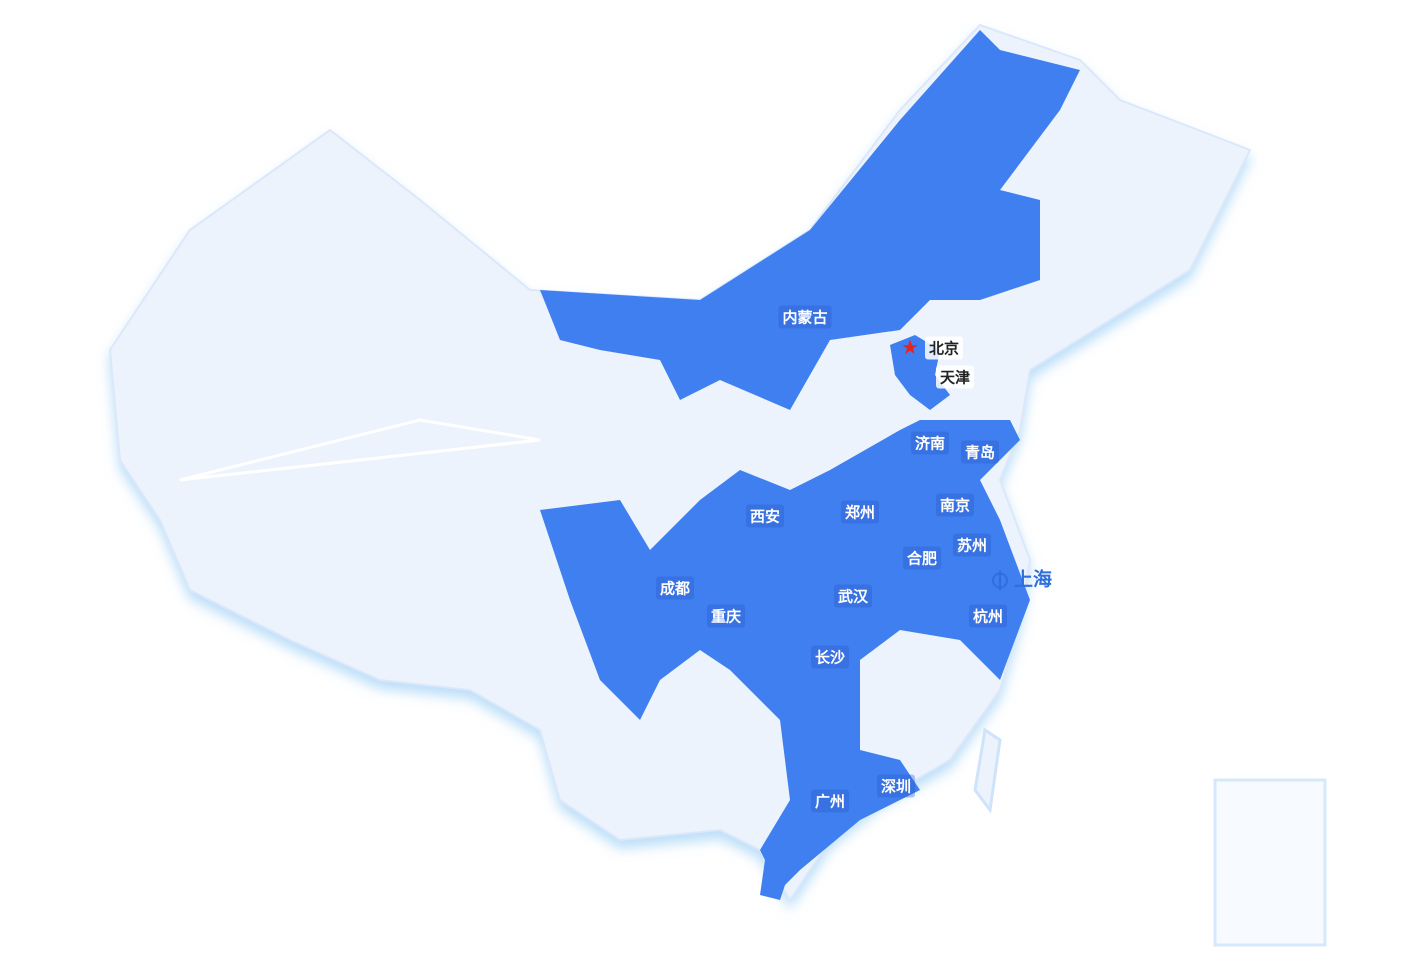 Image resolution: width=1417 pixels, height=966 pixels. Describe the element at coordinates (987, 770) in the screenshot. I see `region-taiwan` at that location.